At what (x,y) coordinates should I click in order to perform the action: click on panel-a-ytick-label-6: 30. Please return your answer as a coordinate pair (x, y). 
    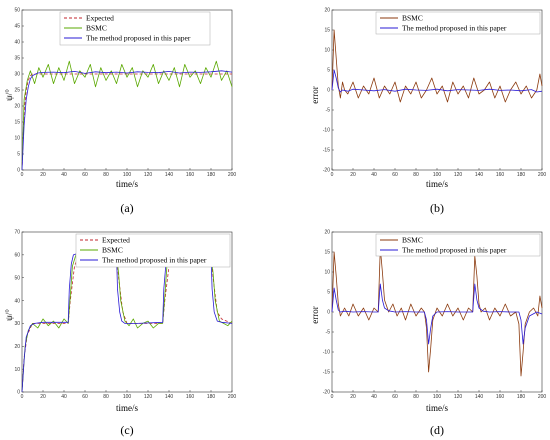
    Looking at the image, I should click on (17, 75).